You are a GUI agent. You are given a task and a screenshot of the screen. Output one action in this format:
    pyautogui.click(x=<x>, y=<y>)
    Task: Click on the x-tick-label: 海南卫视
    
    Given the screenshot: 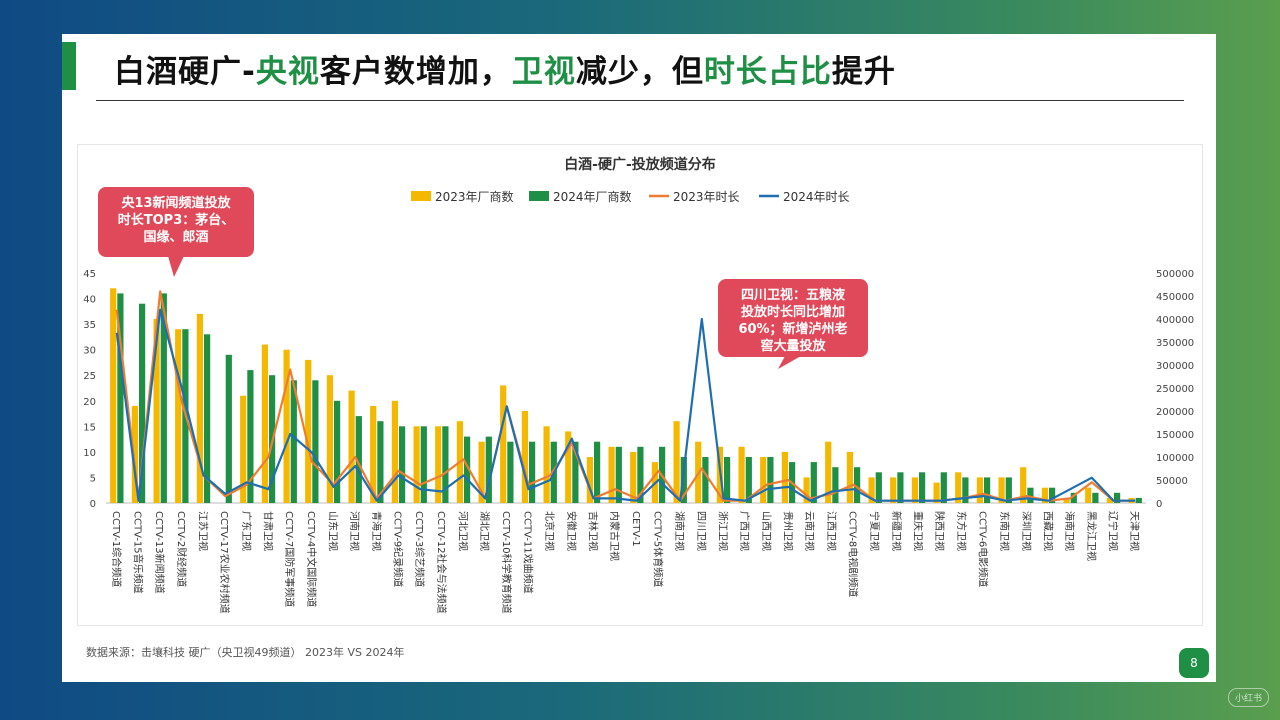 What is the action you would take?
    pyautogui.click(x=1069, y=531)
    